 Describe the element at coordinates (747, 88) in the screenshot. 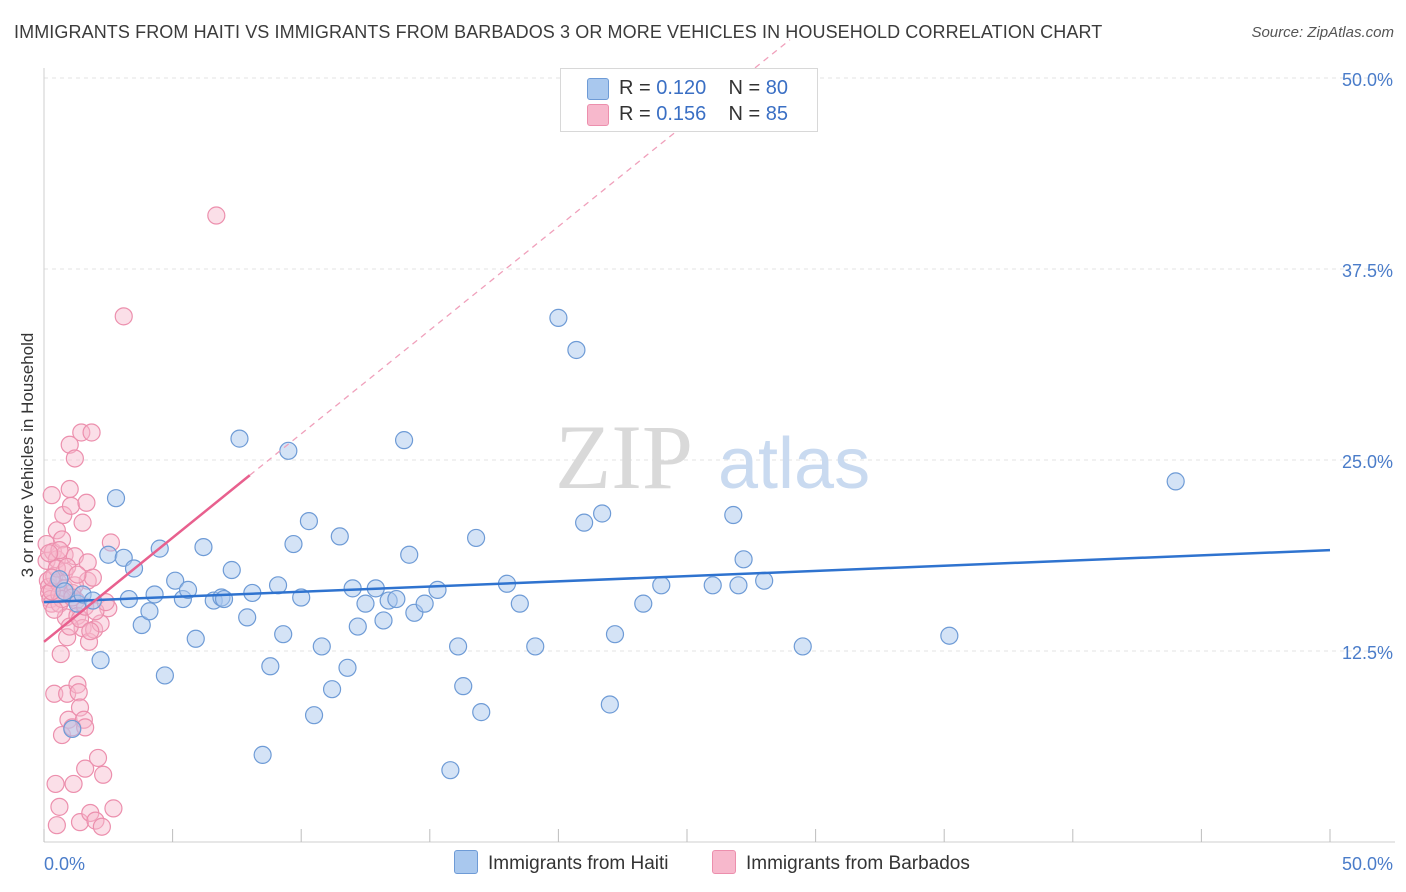

I see `haiti-n-label: N =` at that location.